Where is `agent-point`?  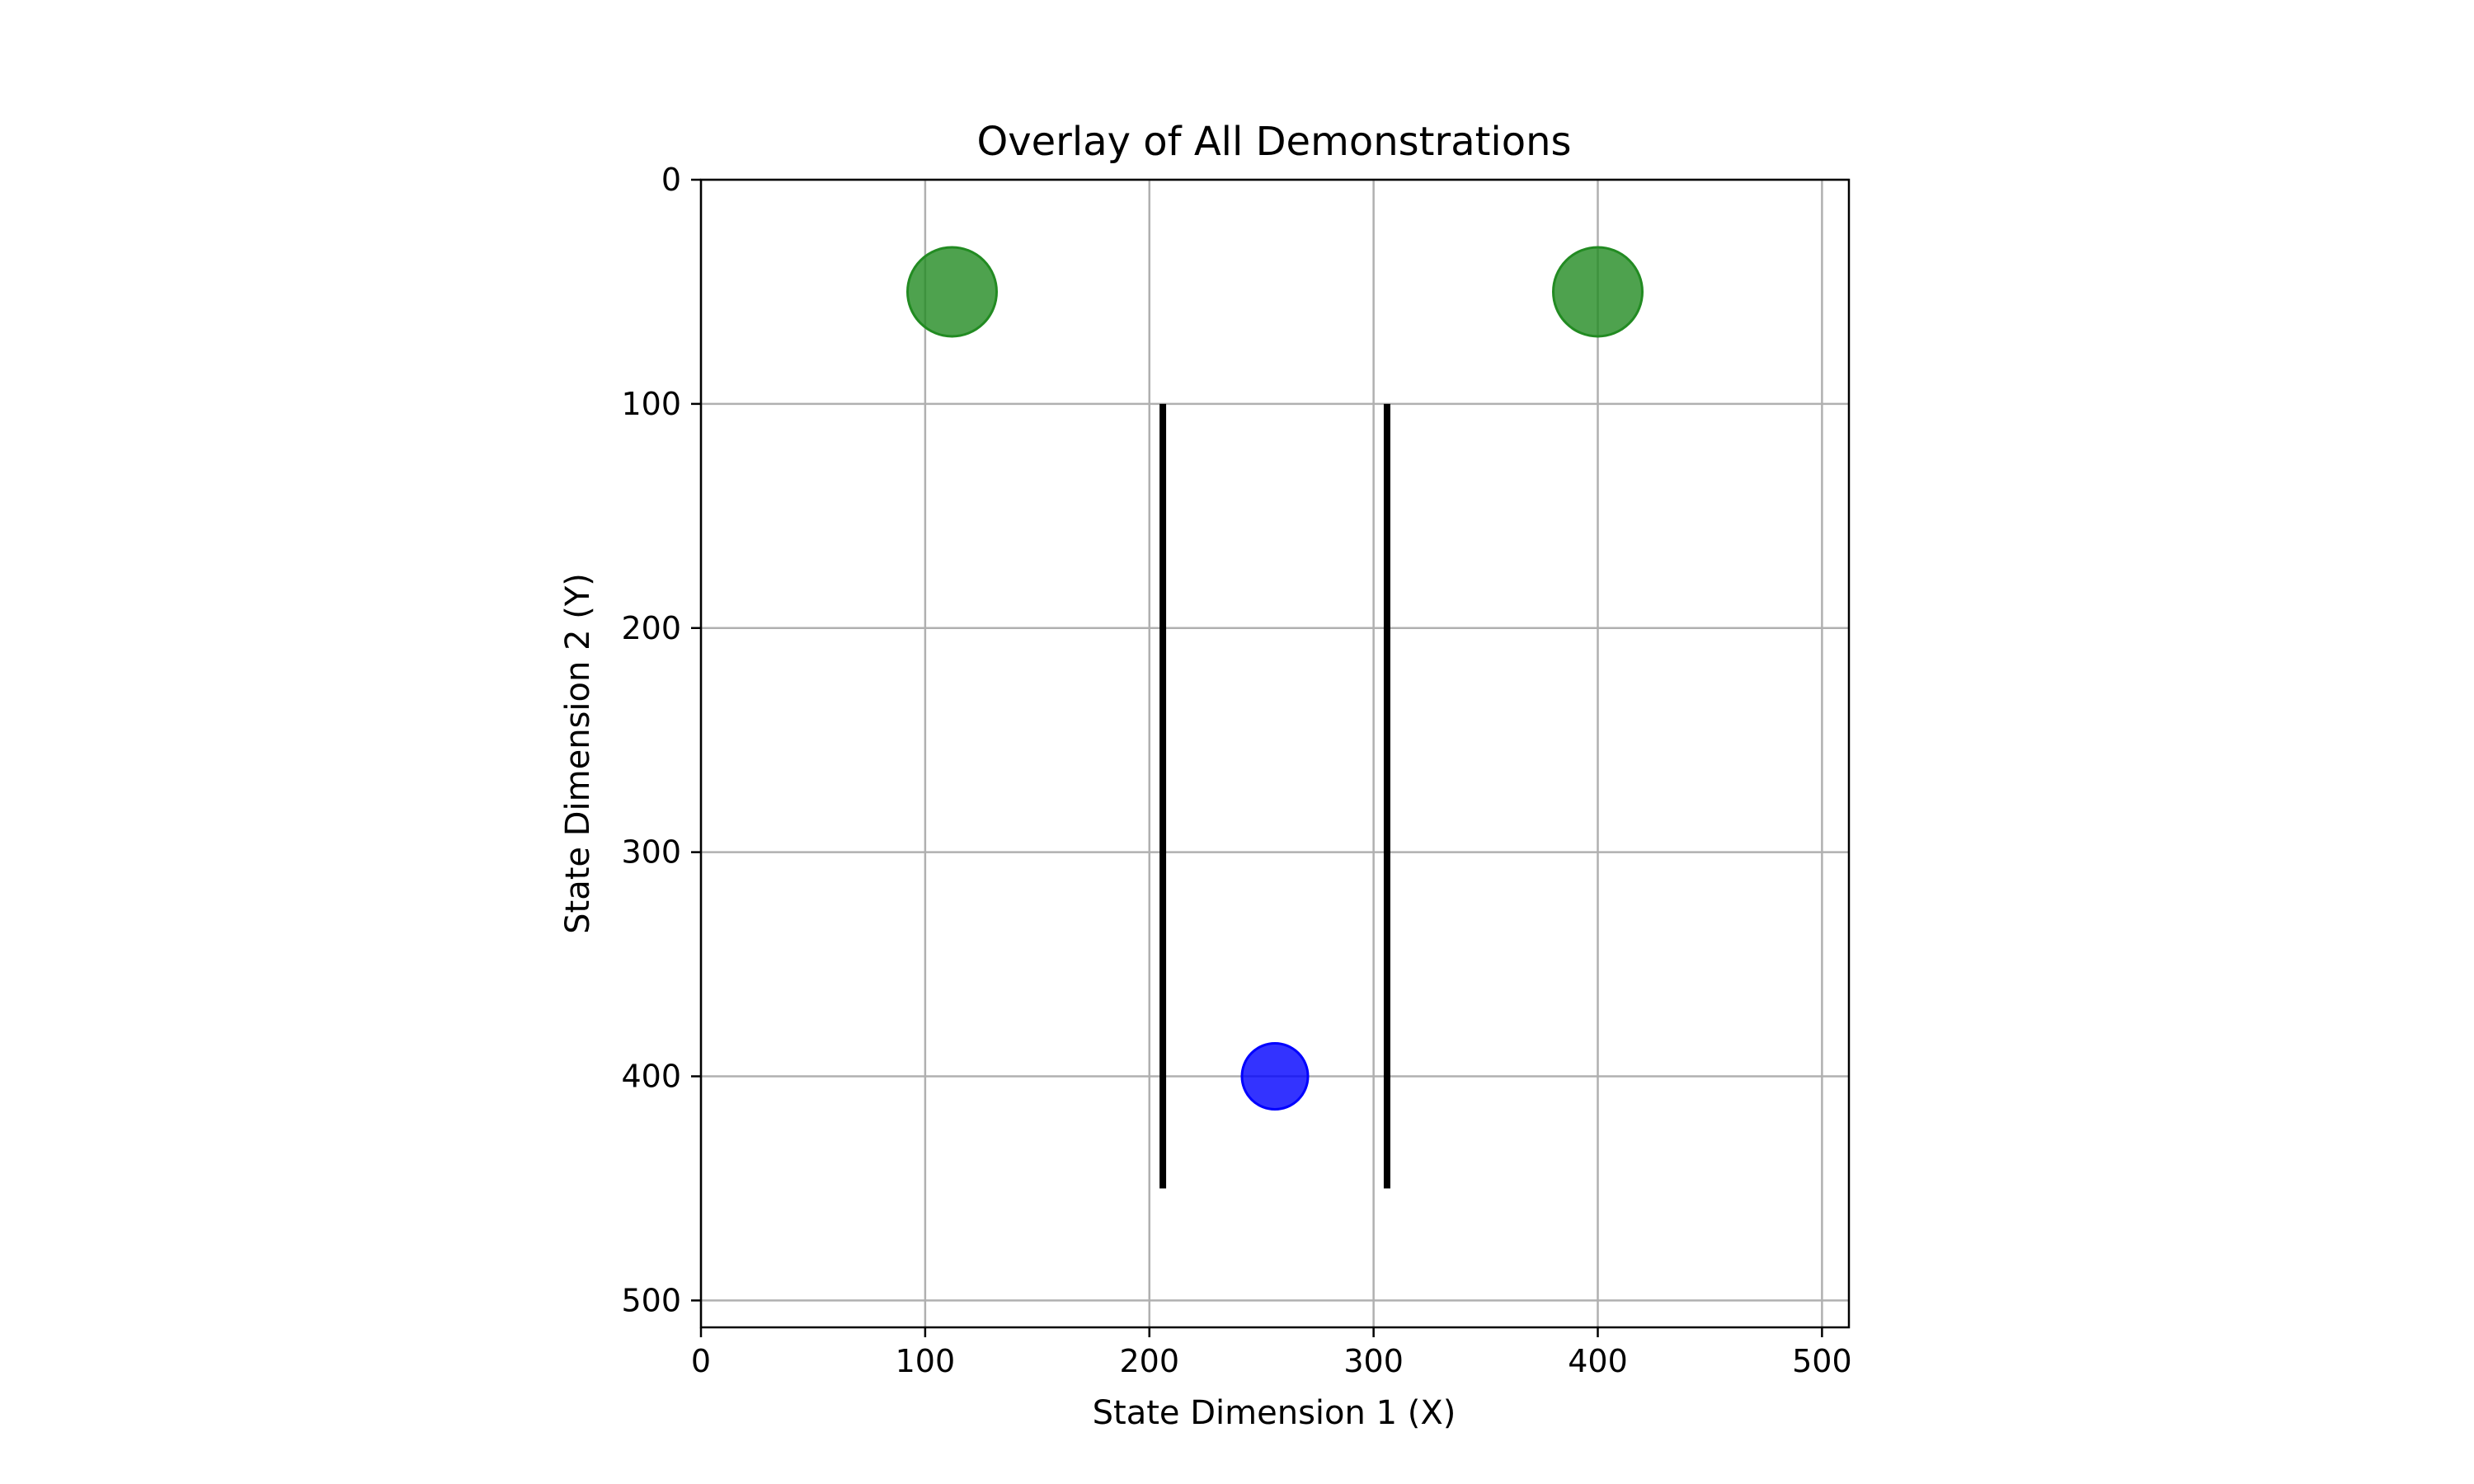 agent-point is located at coordinates (1275, 1076).